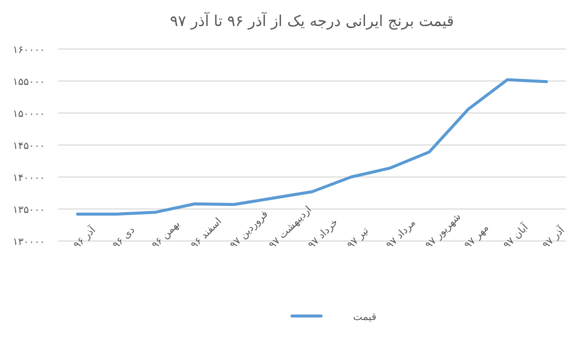  What do you see at coordinates (28, 50) in the screenshot?
I see `y-tick-label: ۱۶۰۰۰۰` at bounding box center [28, 50].